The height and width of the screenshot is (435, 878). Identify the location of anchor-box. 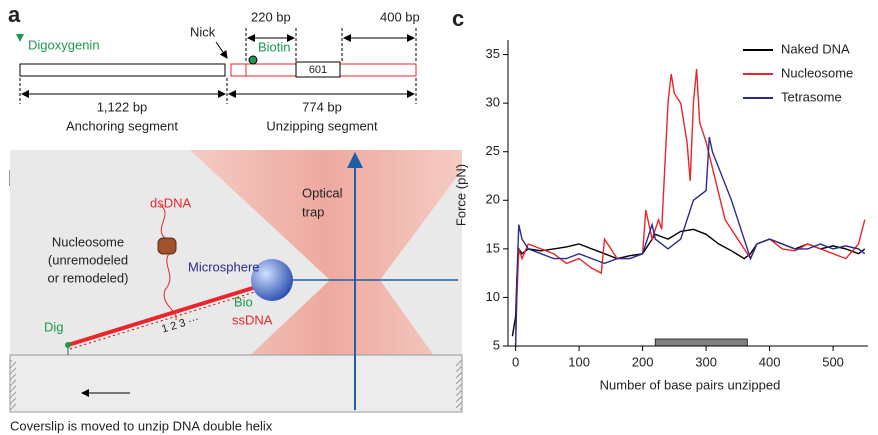
(122, 70).